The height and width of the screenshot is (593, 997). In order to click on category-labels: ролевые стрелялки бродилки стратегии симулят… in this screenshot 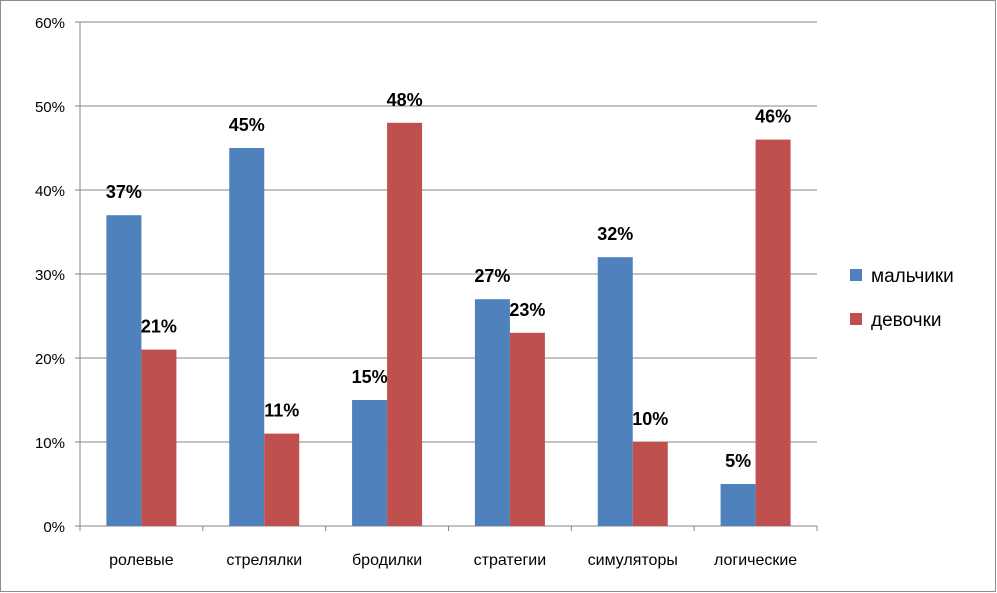, I will do `click(453, 560)`.